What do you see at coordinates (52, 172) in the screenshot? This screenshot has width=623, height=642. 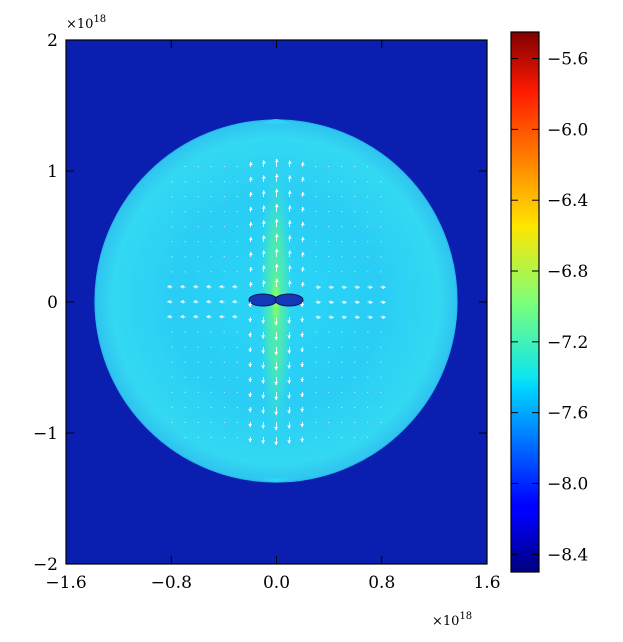 I see `y-tick-label: 1` at bounding box center [52, 172].